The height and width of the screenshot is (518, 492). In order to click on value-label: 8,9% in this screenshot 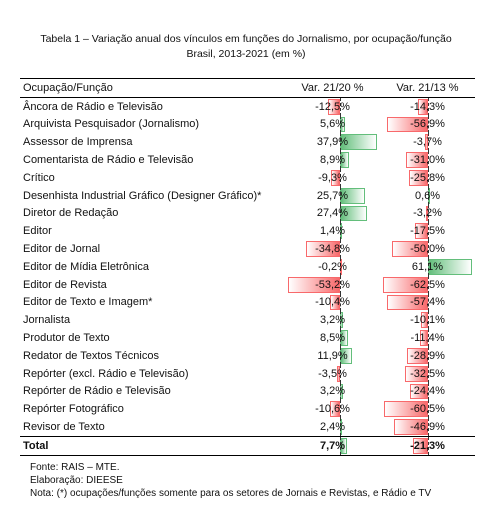, I will do `click(332, 160)`.